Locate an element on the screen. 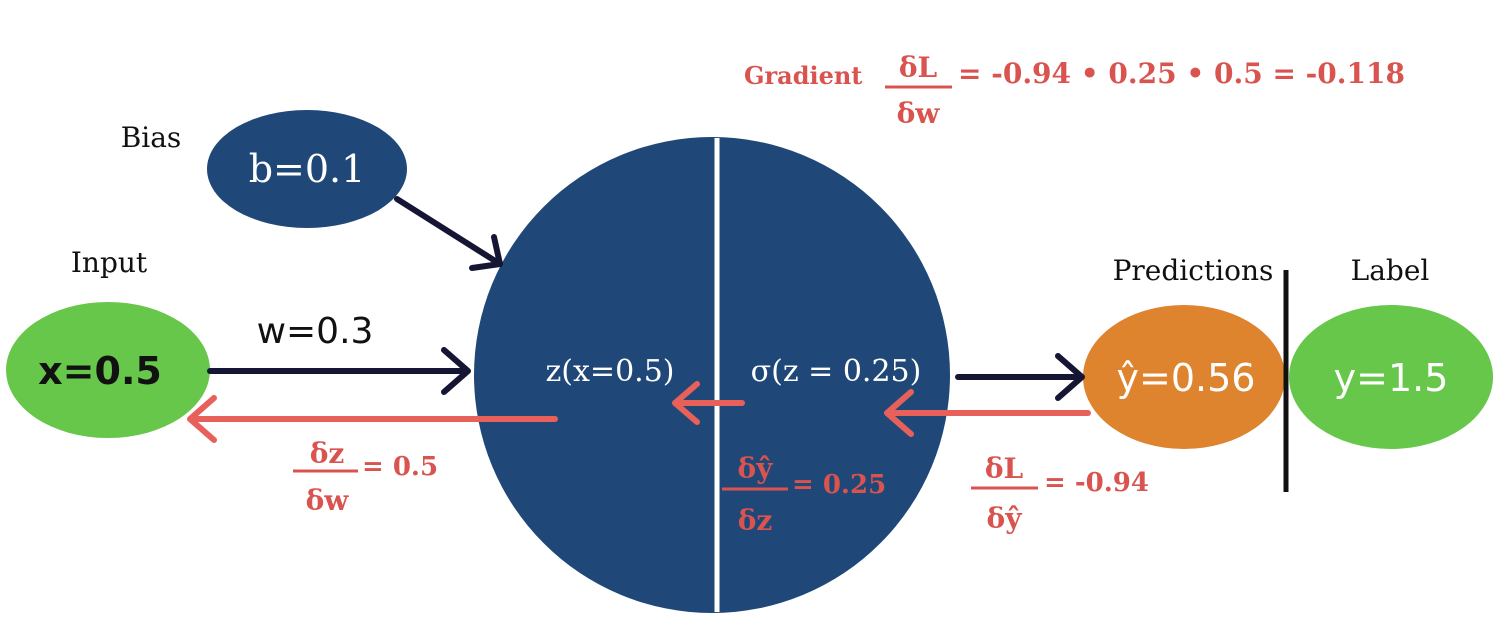  dl-dy-denominator: δŷ is located at coordinates (1005, 518).